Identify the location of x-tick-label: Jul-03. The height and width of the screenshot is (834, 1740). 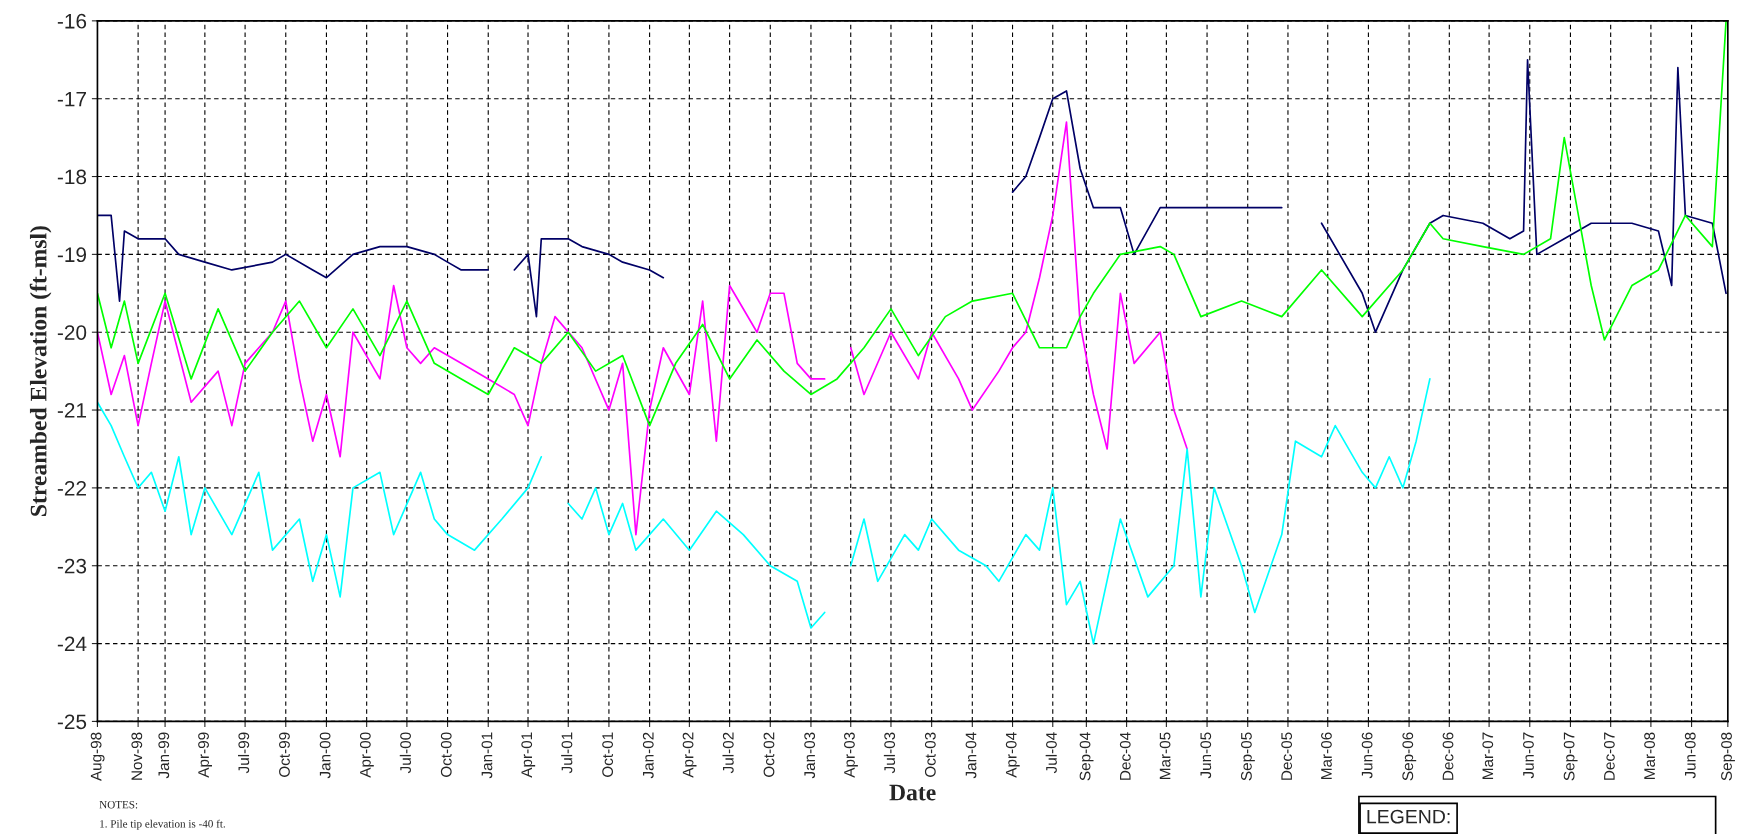
(889, 753).